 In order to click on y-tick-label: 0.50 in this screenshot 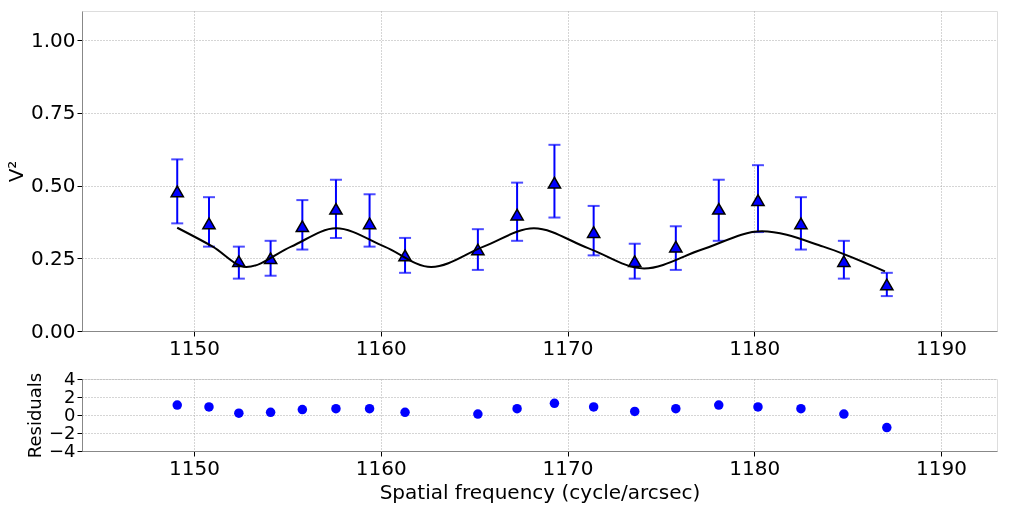, I will do `click(53, 185)`.